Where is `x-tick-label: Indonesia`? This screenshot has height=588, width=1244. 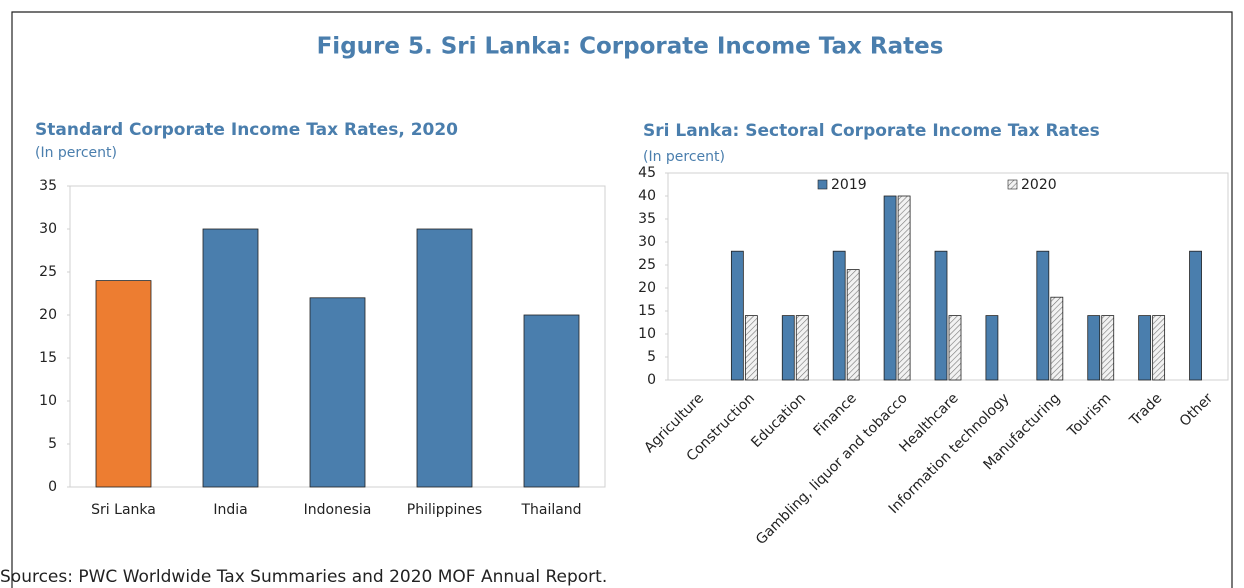 x-tick-label: Indonesia is located at coordinates (338, 510).